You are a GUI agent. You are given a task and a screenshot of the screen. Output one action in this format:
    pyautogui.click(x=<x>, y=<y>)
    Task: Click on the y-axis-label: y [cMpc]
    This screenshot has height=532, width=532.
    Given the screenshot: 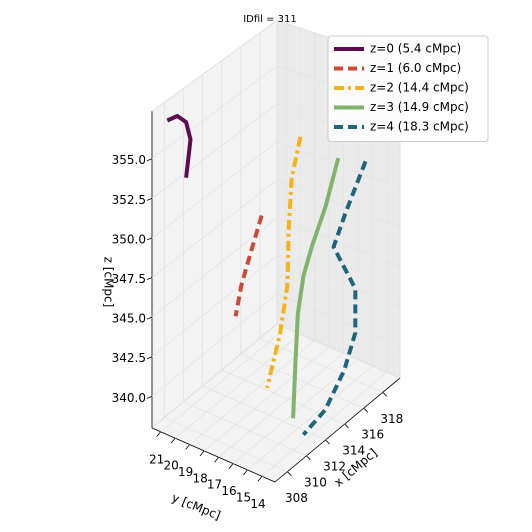 What is the action you would take?
    pyautogui.click(x=196, y=506)
    